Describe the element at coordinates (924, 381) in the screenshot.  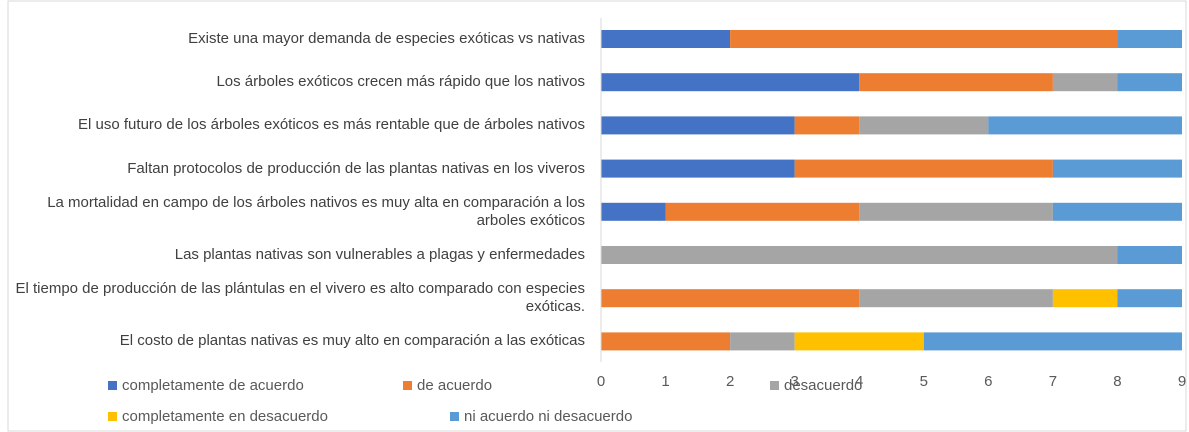
I see `x-tick-label: 5` at that location.